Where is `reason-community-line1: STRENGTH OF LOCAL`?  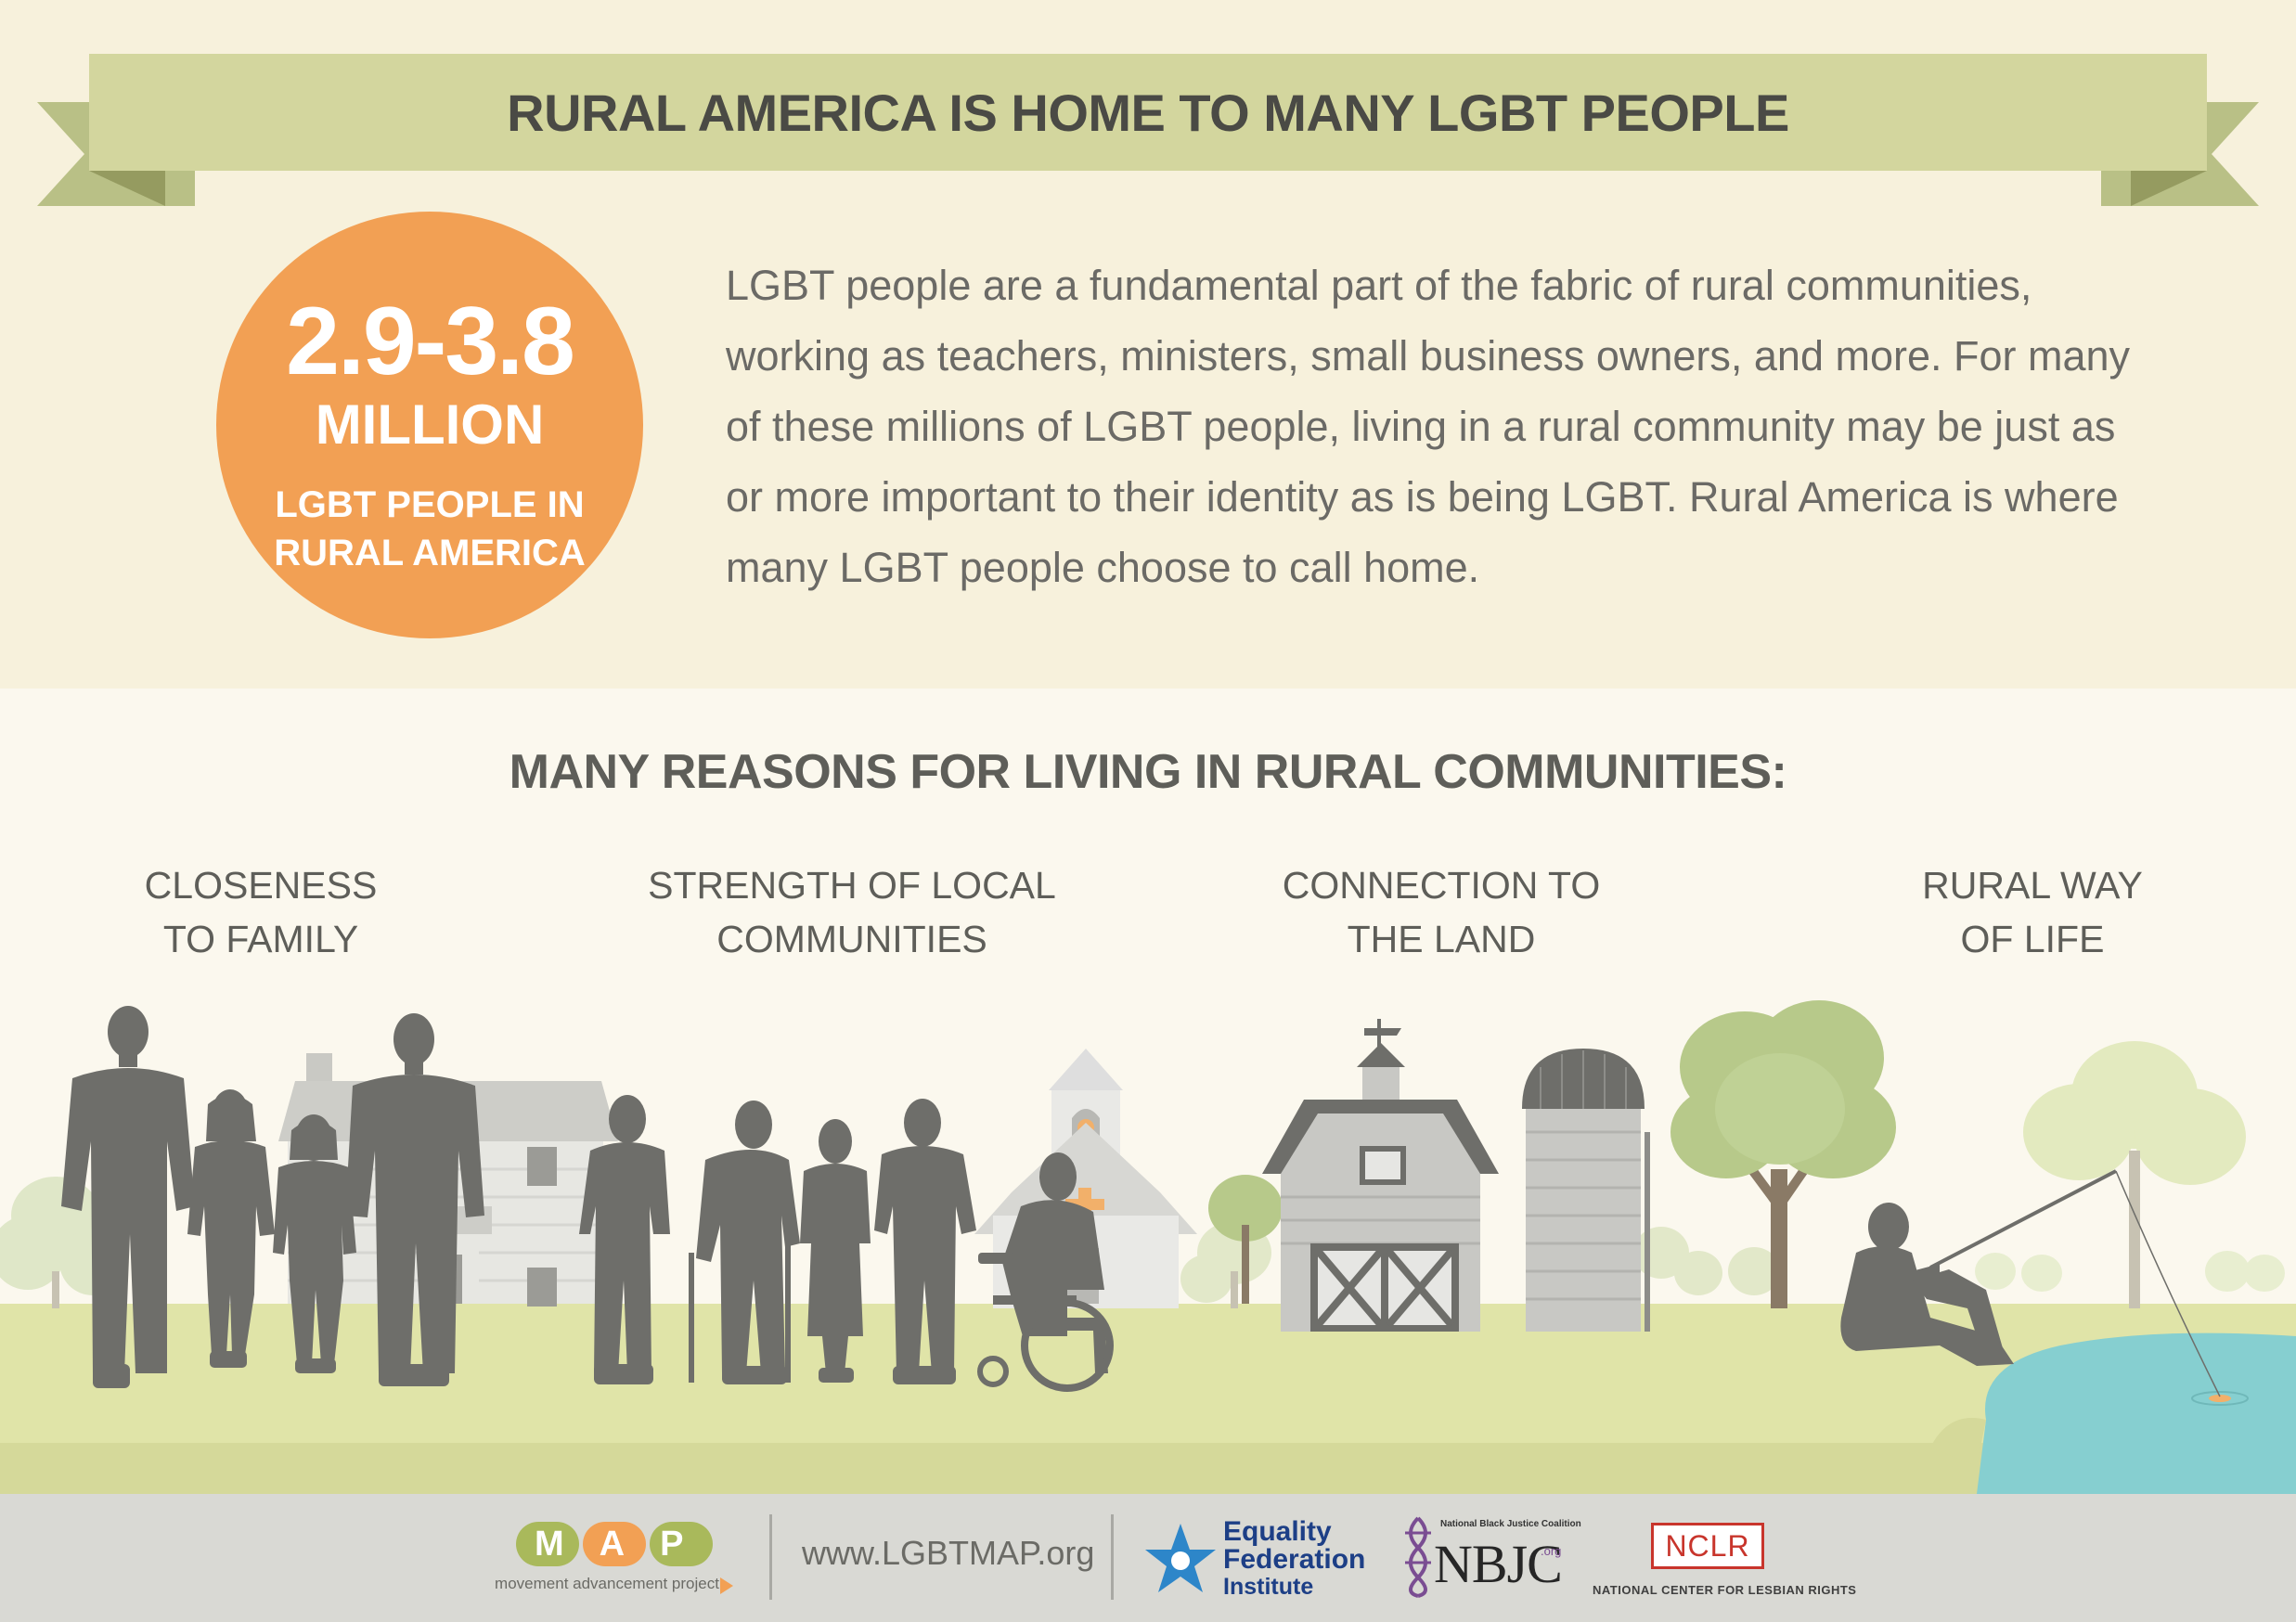
reason-community-line1: STRENGTH OF LOCAL is located at coordinates (852, 885).